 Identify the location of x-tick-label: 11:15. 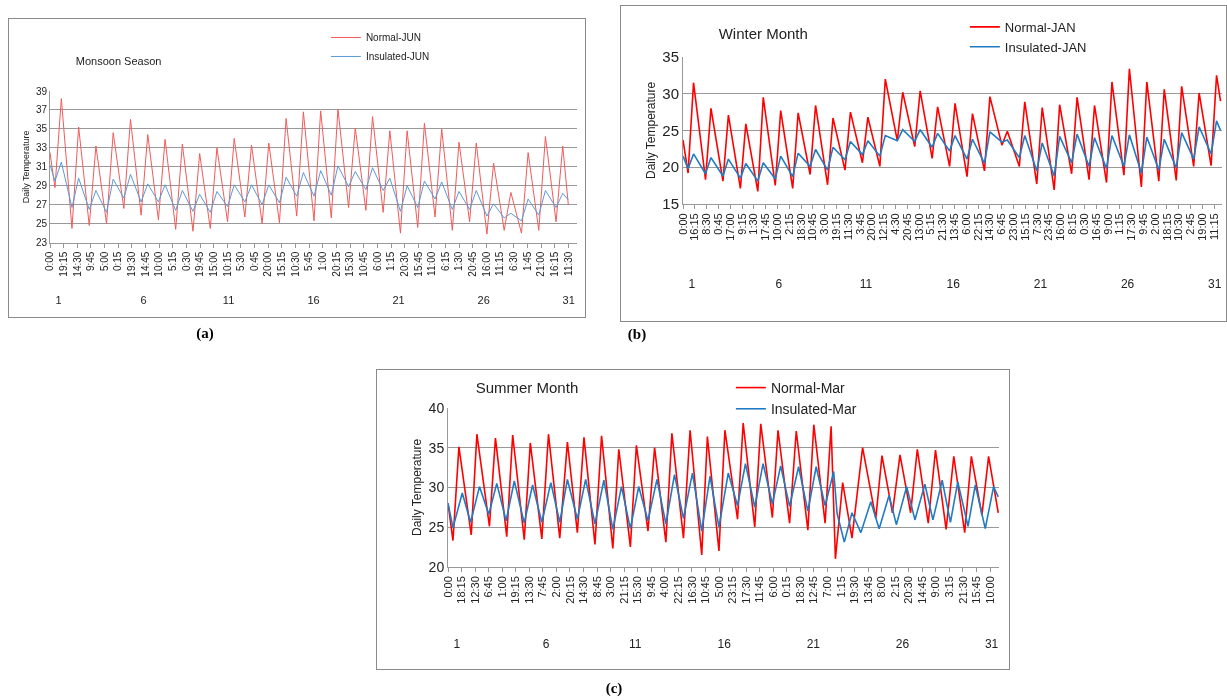
(1213, 226).